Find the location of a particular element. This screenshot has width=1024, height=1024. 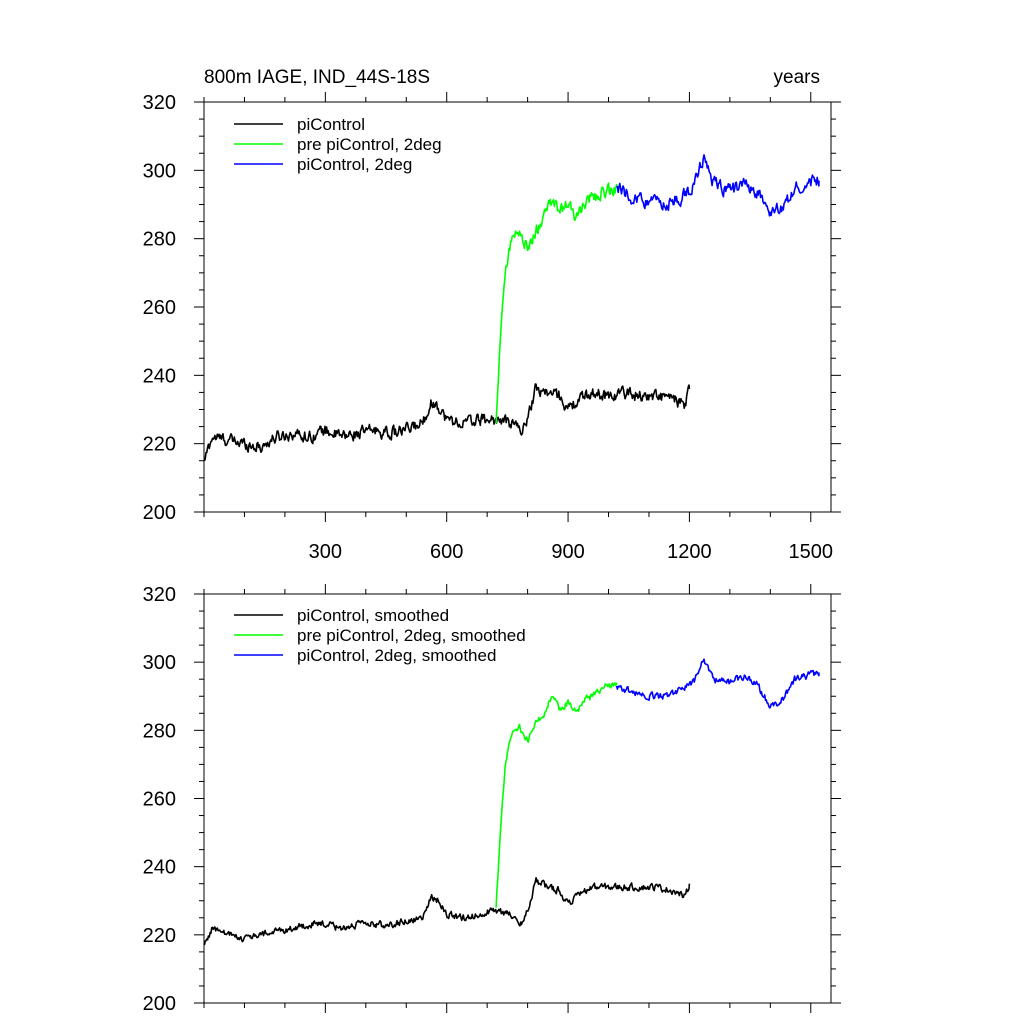

x-tick-label: 300 is located at coordinates (325, 552).